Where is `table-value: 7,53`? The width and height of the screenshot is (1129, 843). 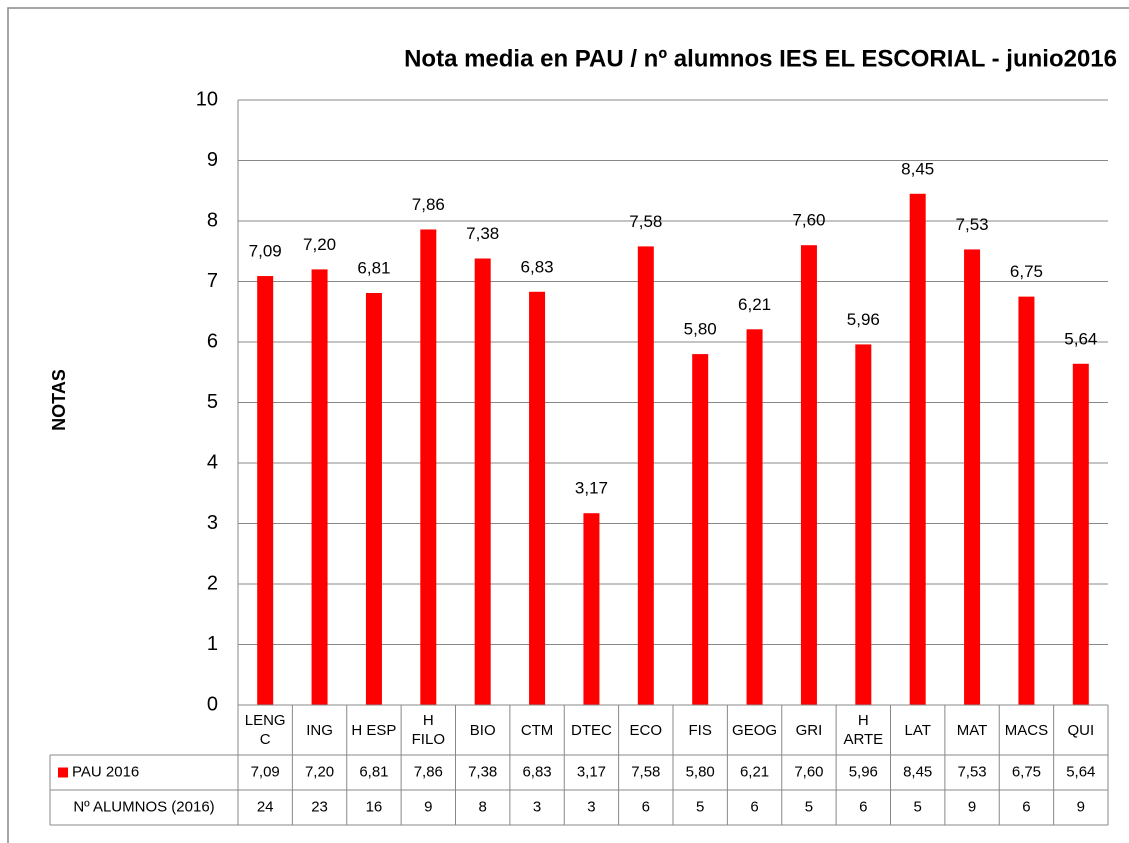 table-value: 7,53 is located at coordinates (971, 771).